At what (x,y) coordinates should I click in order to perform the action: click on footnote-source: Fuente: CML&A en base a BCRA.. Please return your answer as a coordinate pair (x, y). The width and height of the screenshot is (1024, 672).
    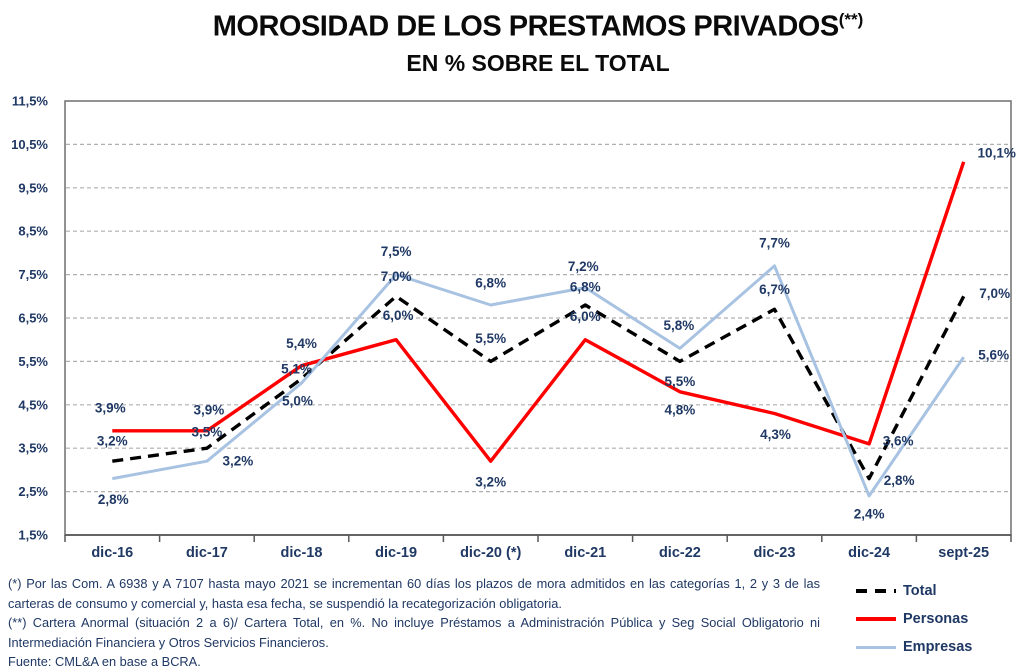
    Looking at the image, I should click on (104, 661).